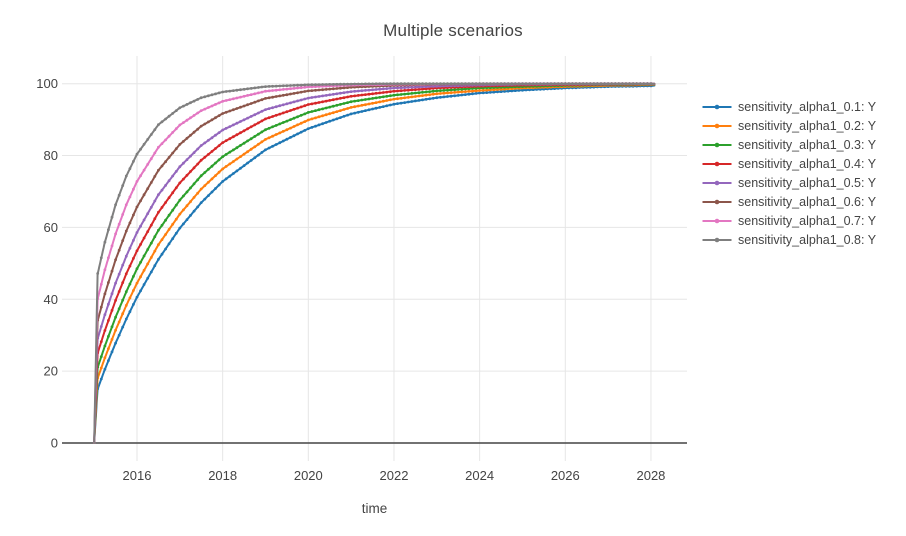 The image size is (906, 536). What do you see at coordinates (789, 164) in the screenshot?
I see `legend-item-4: sensitivity_alpha1_0.4: Y` at bounding box center [789, 164].